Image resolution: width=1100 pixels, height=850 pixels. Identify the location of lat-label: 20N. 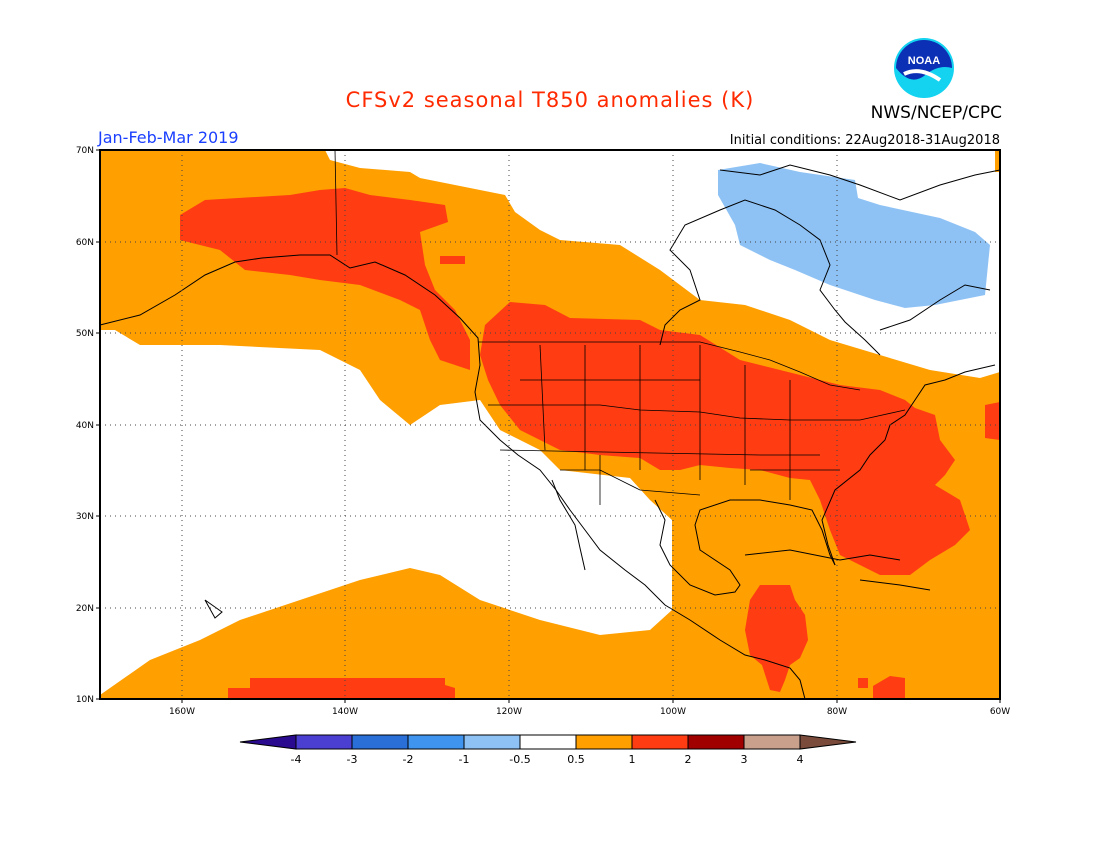
(85, 609).